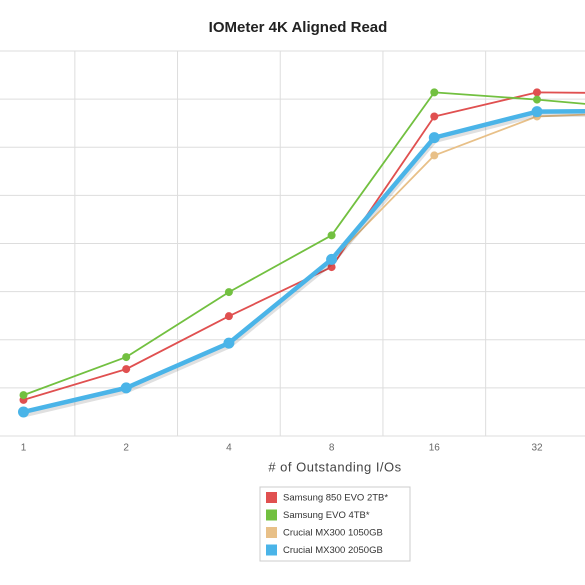 Image resolution: width=585 pixels, height=585 pixels. What do you see at coordinates (333, 533) in the screenshot?
I see `legend-label: Crucial MX300 1050GB` at bounding box center [333, 533].